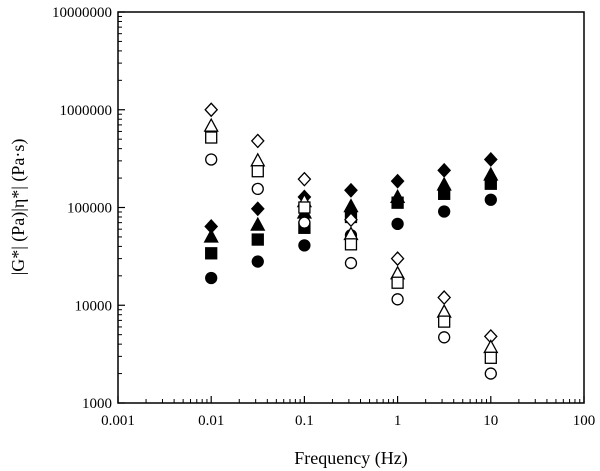  I want to click on x-tick-label: 0.1, so click(304, 421).